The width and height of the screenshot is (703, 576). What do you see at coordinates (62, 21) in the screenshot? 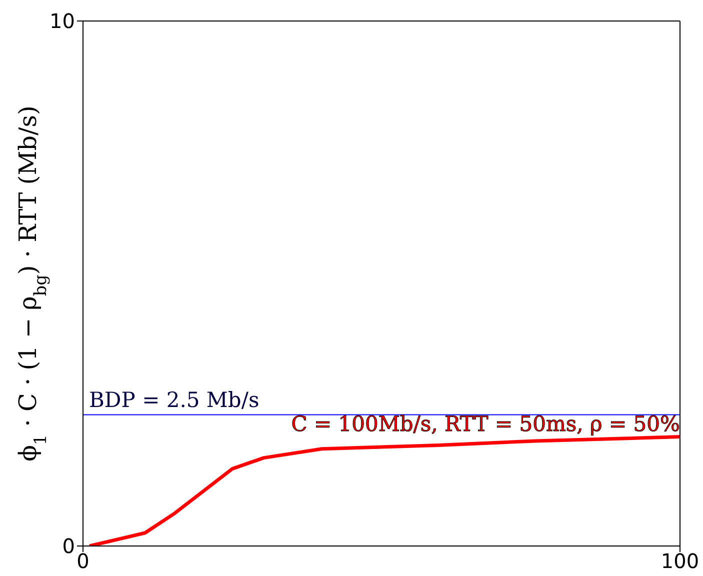
I see `y-tick-label: 10` at bounding box center [62, 21].